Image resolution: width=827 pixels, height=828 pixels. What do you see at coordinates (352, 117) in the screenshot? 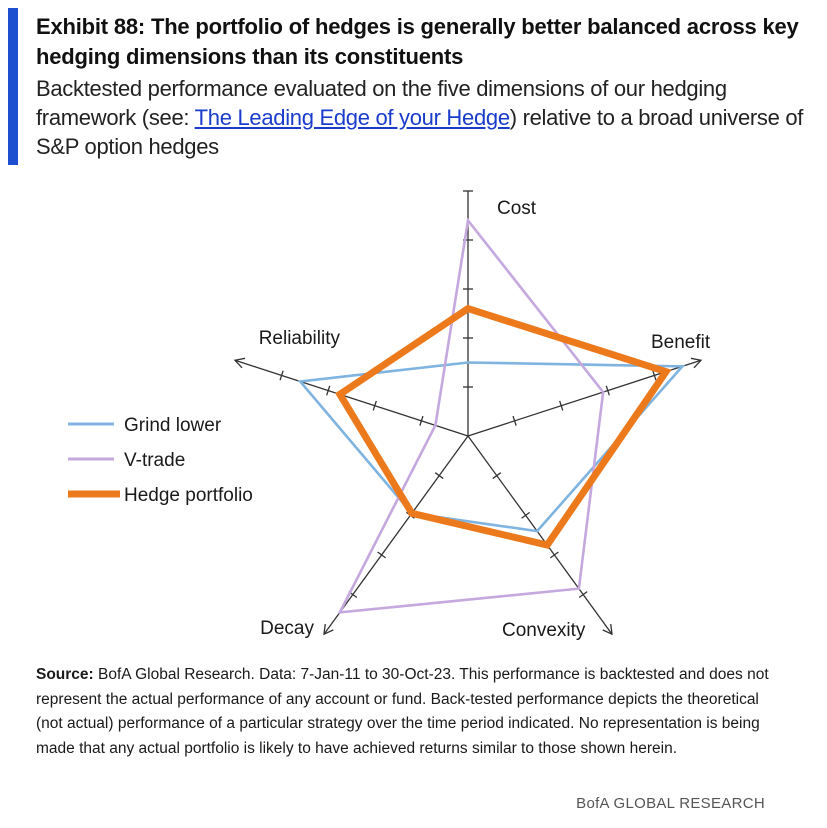
I see `report-link: The Leading Edge of your Hedge` at bounding box center [352, 117].